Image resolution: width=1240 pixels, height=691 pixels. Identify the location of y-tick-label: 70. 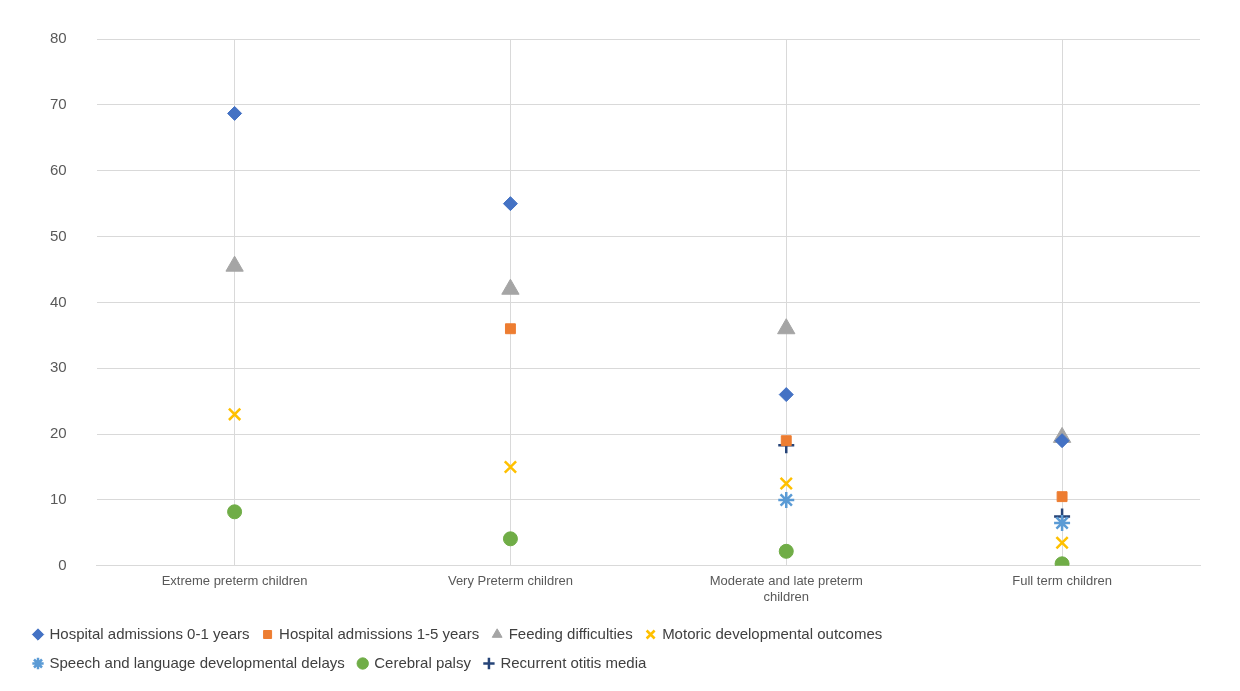
(58, 103).